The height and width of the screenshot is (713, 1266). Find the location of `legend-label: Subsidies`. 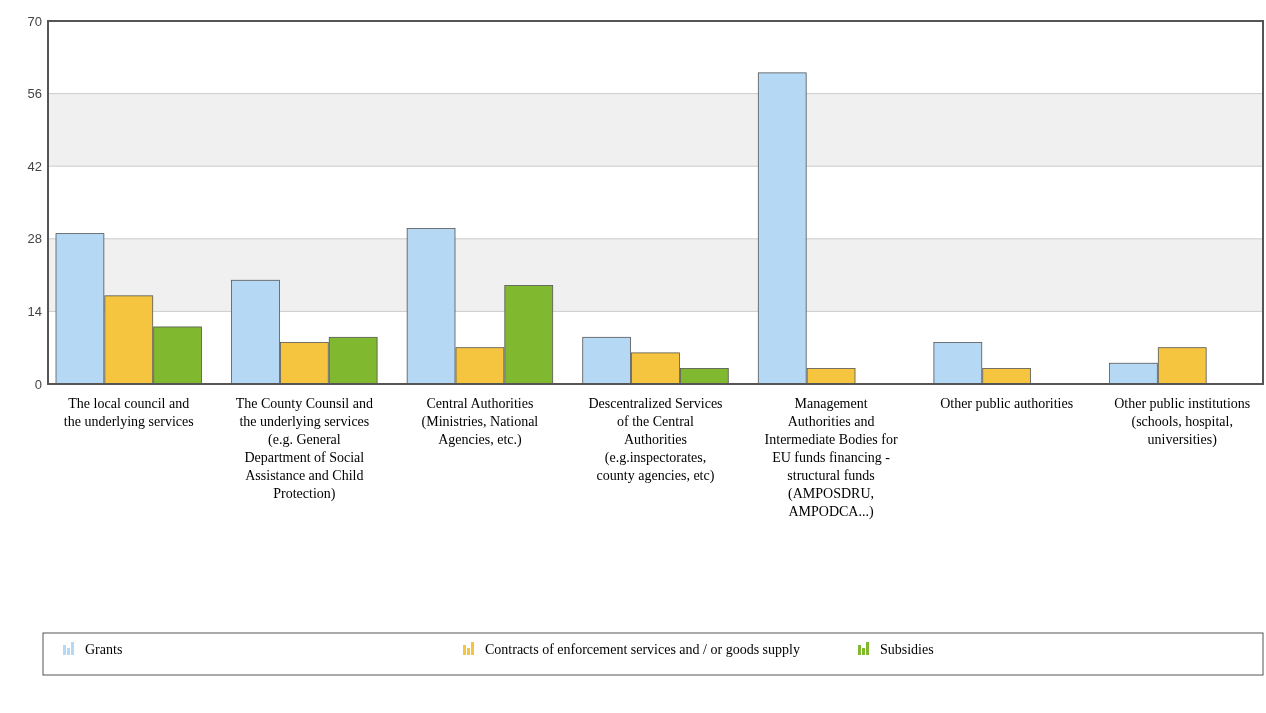

legend-label: Subsidies is located at coordinates (907, 649).